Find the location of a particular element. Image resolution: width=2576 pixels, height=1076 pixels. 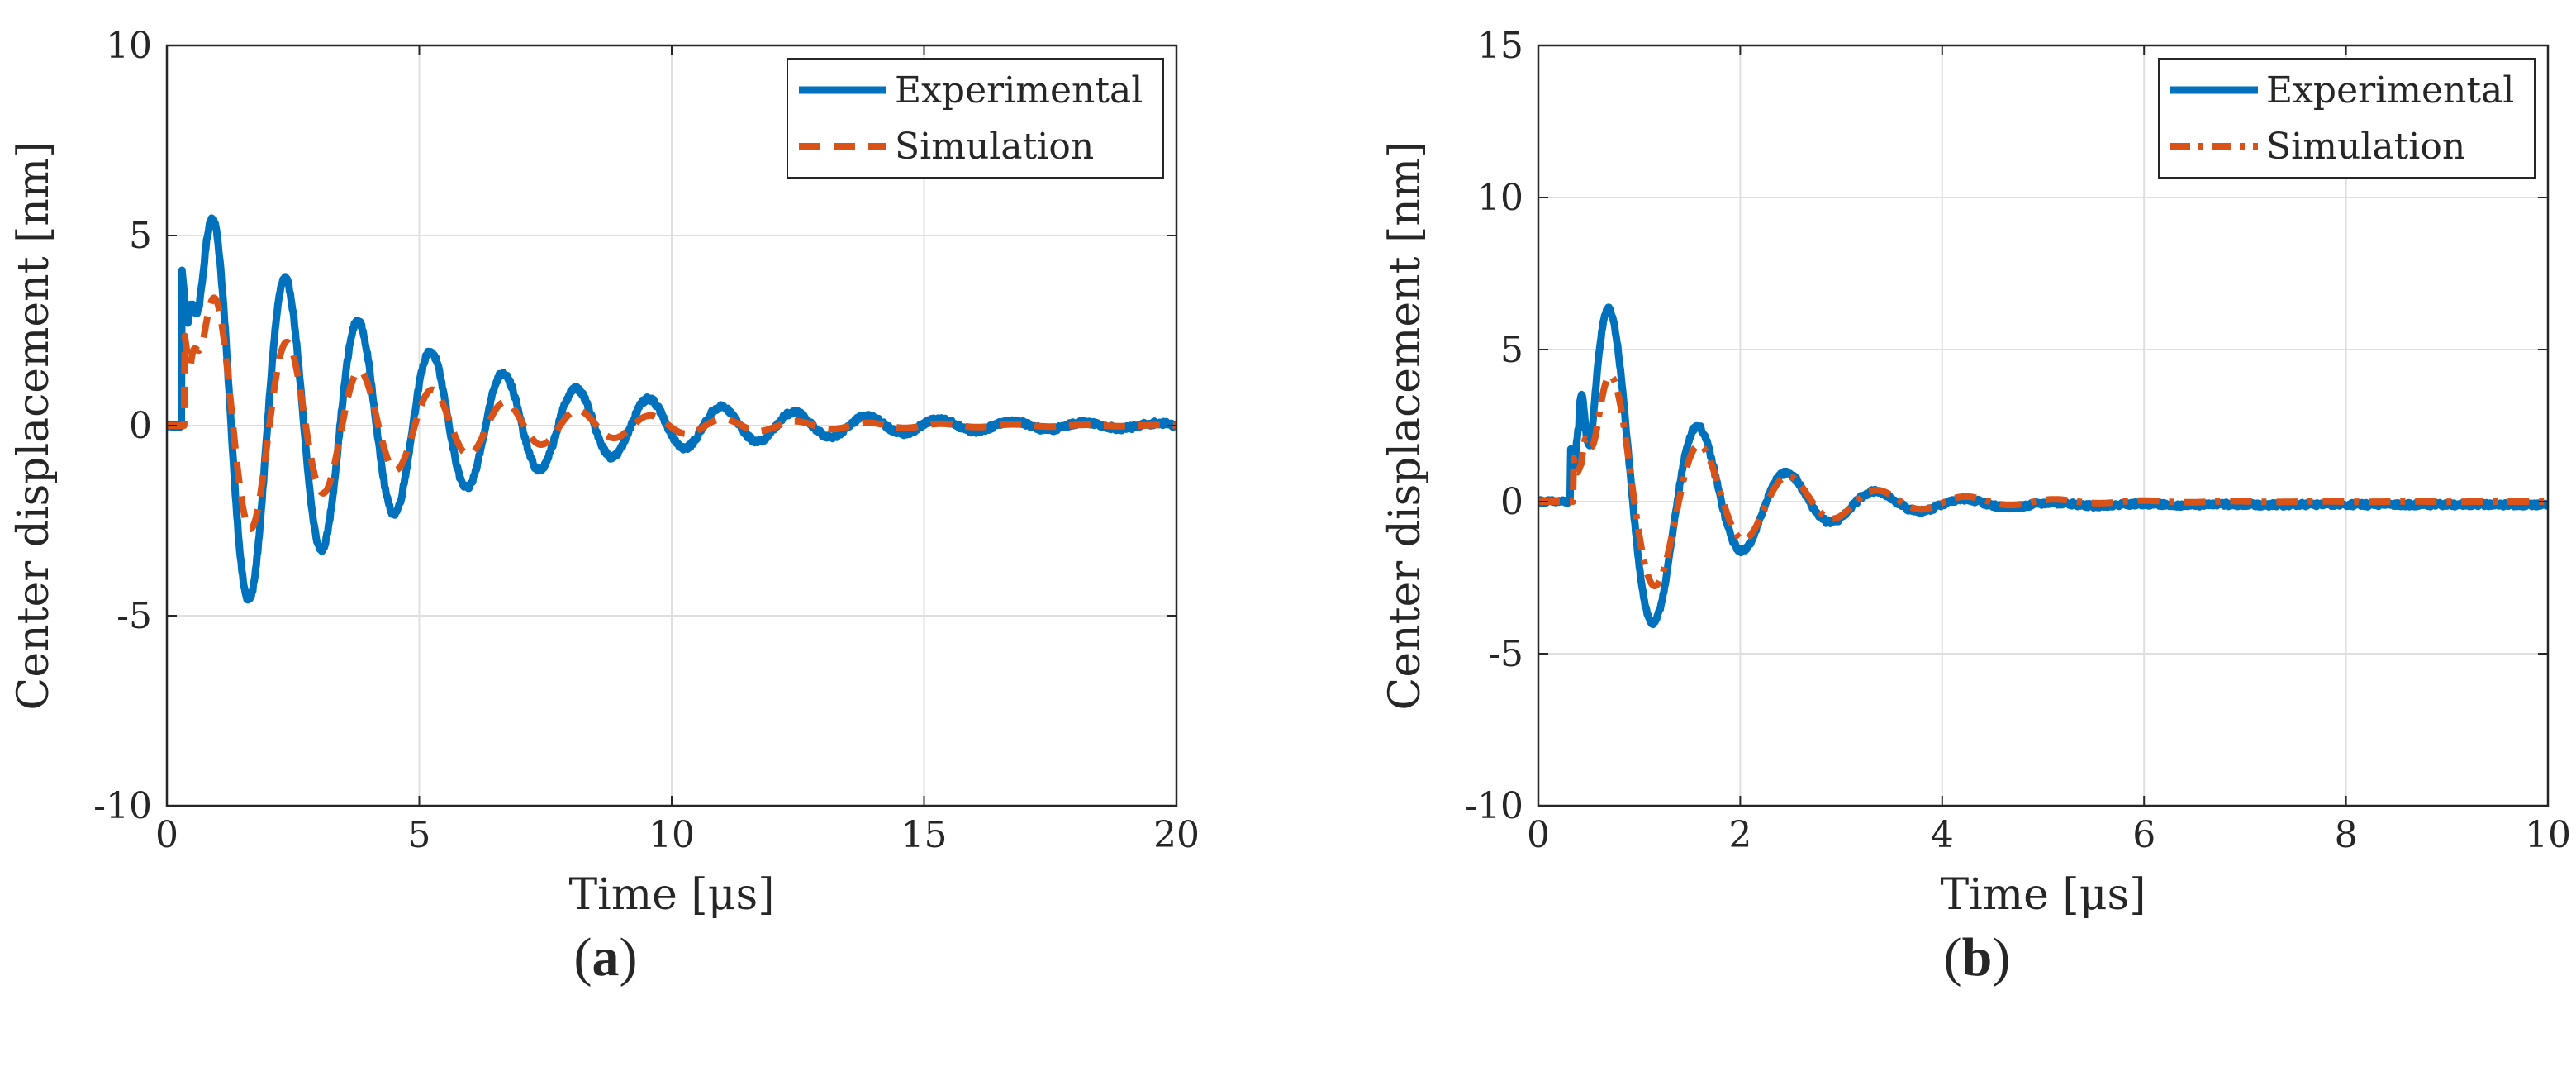

x-tick-label: 5 is located at coordinates (419, 835).